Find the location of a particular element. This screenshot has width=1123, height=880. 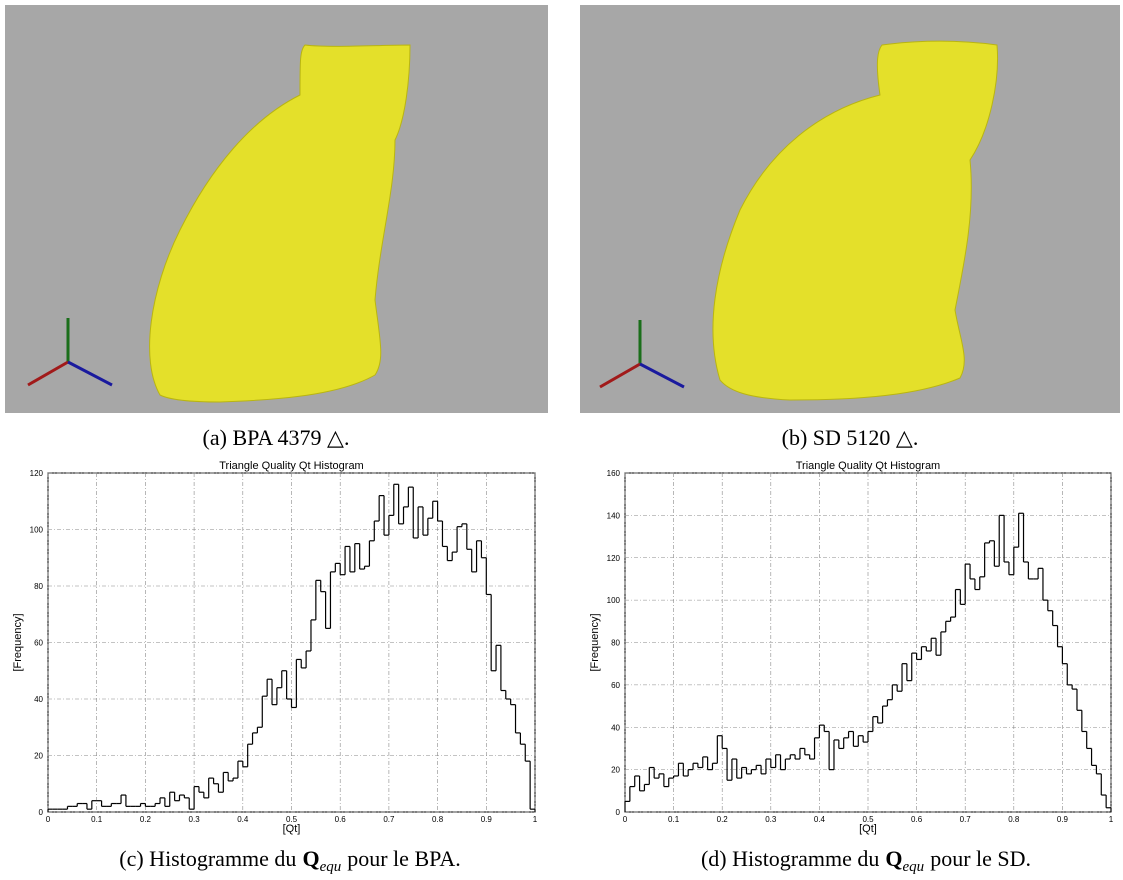

caption-text: pour le SD. is located at coordinates (980, 858).